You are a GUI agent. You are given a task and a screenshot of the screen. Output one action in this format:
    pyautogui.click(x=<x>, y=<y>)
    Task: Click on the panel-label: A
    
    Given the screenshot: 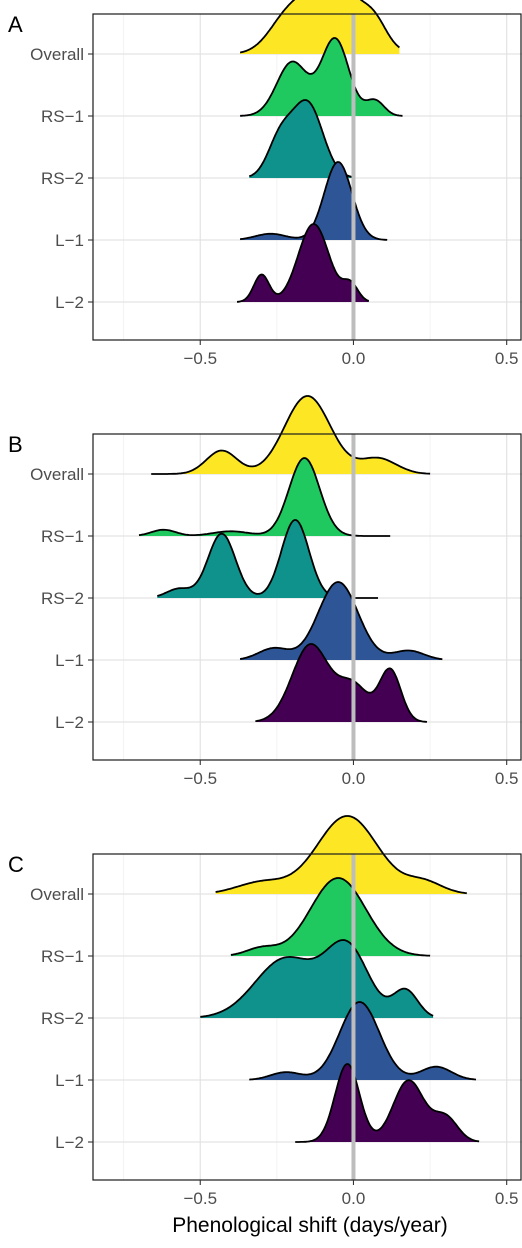 What is the action you would take?
    pyautogui.click(x=15, y=24)
    